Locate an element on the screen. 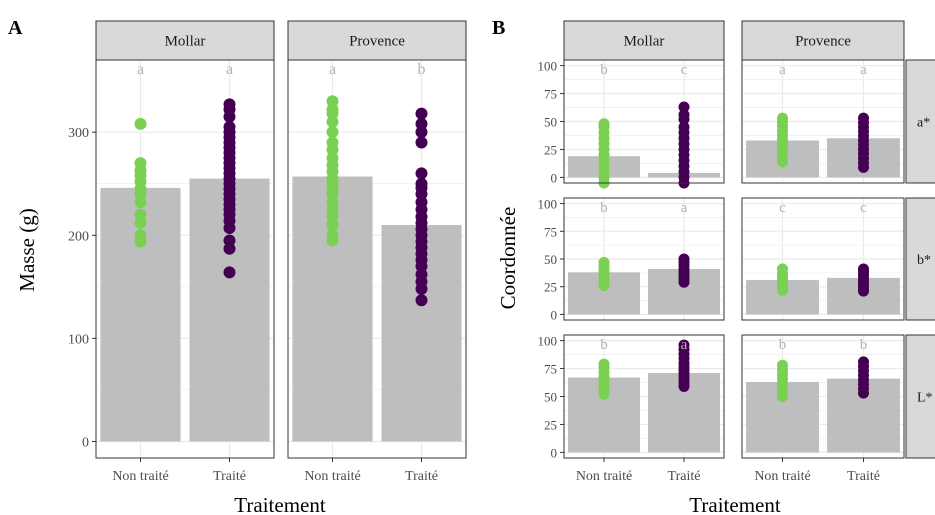 The image size is (935, 515). y-tick-label: 300 is located at coordinates (78, 133).